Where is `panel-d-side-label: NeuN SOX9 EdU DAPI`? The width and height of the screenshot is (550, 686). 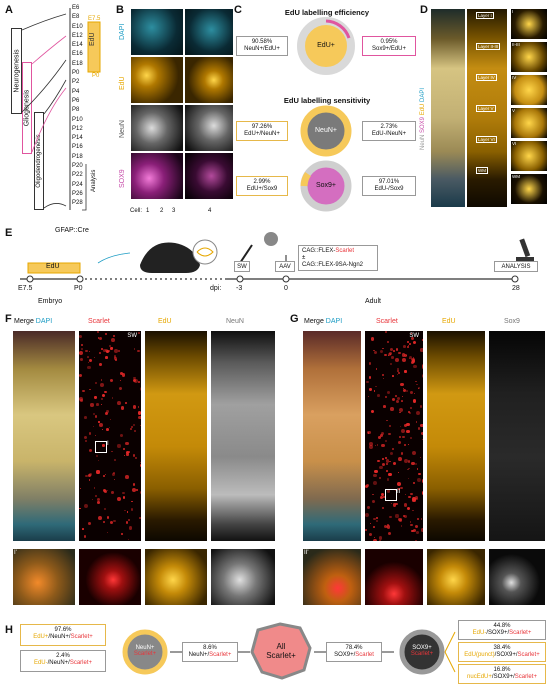
panel-d-side-label: NeuN SOX9 EdU DAPI is located at coordinates (423, 119).